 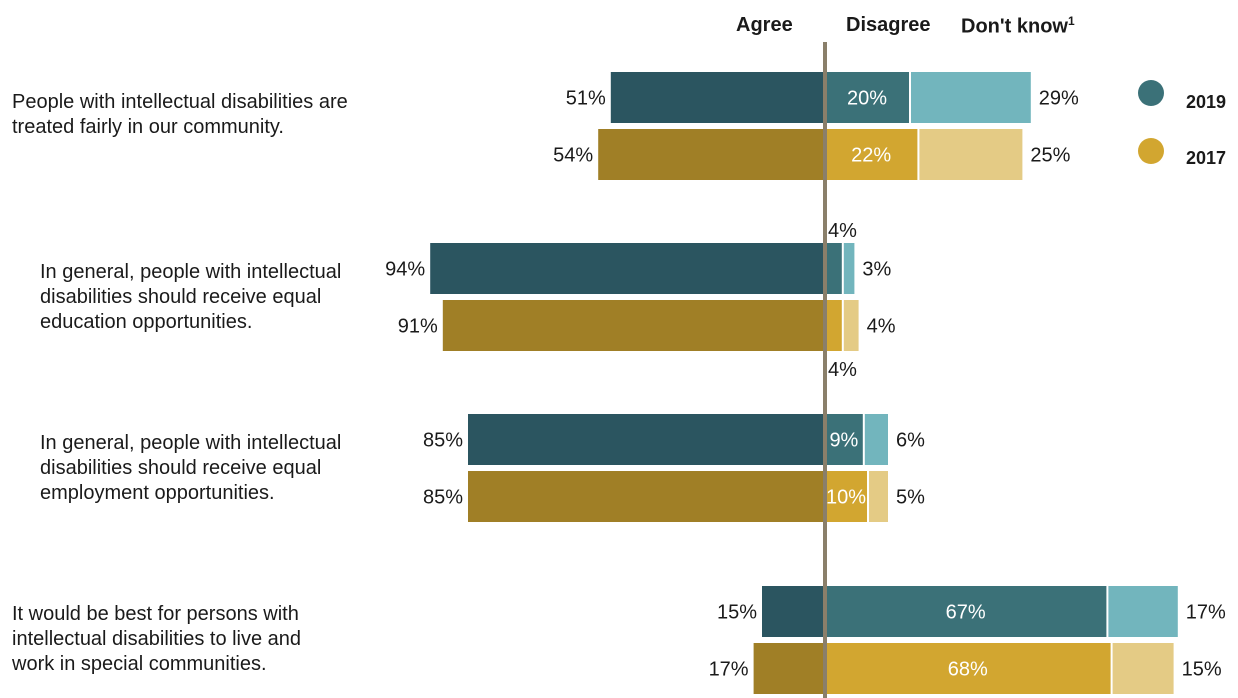 What do you see at coordinates (1014, 26) in the screenshot?
I see `header-dont-know-text: Don't know` at bounding box center [1014, 26].